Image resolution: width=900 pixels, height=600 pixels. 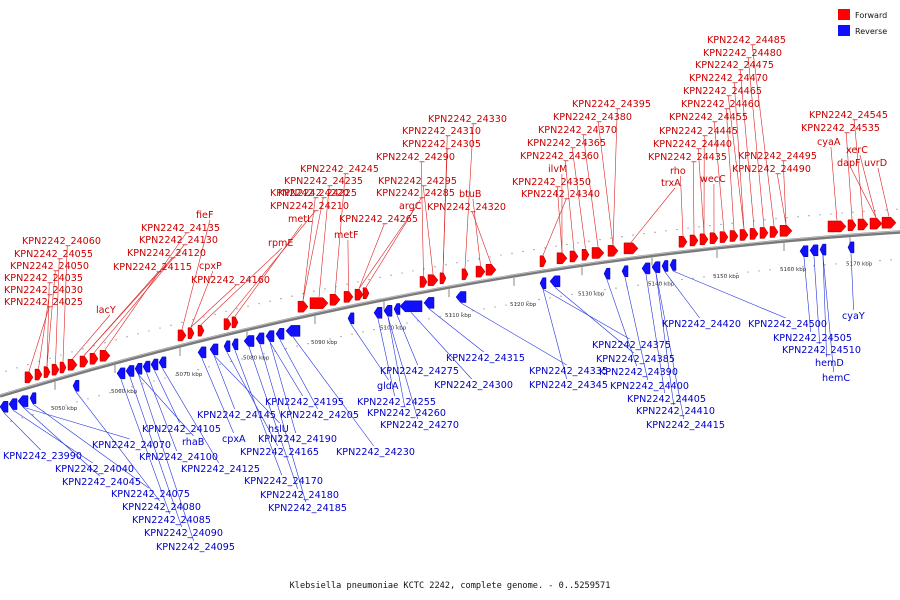 What do you see at coordinates (410, 206) in the screenshot?
I see `forward-gene-label: argC` at bounding box center [410, 206].